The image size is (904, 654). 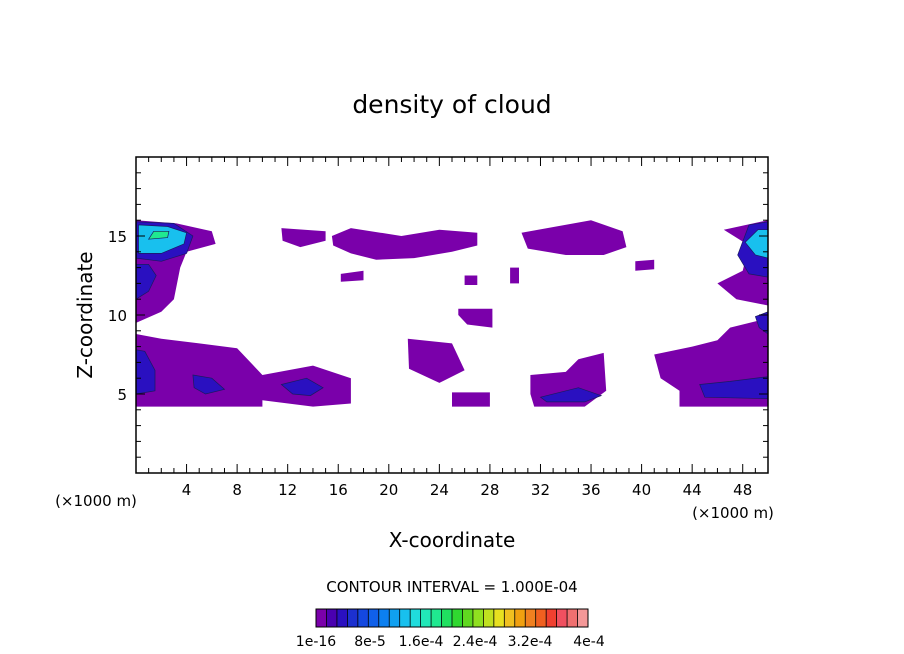 What do you see at coordinates (489, 490) in the screenshot?
I see `x-tick-label: 28` at bounding box center [489, 490].